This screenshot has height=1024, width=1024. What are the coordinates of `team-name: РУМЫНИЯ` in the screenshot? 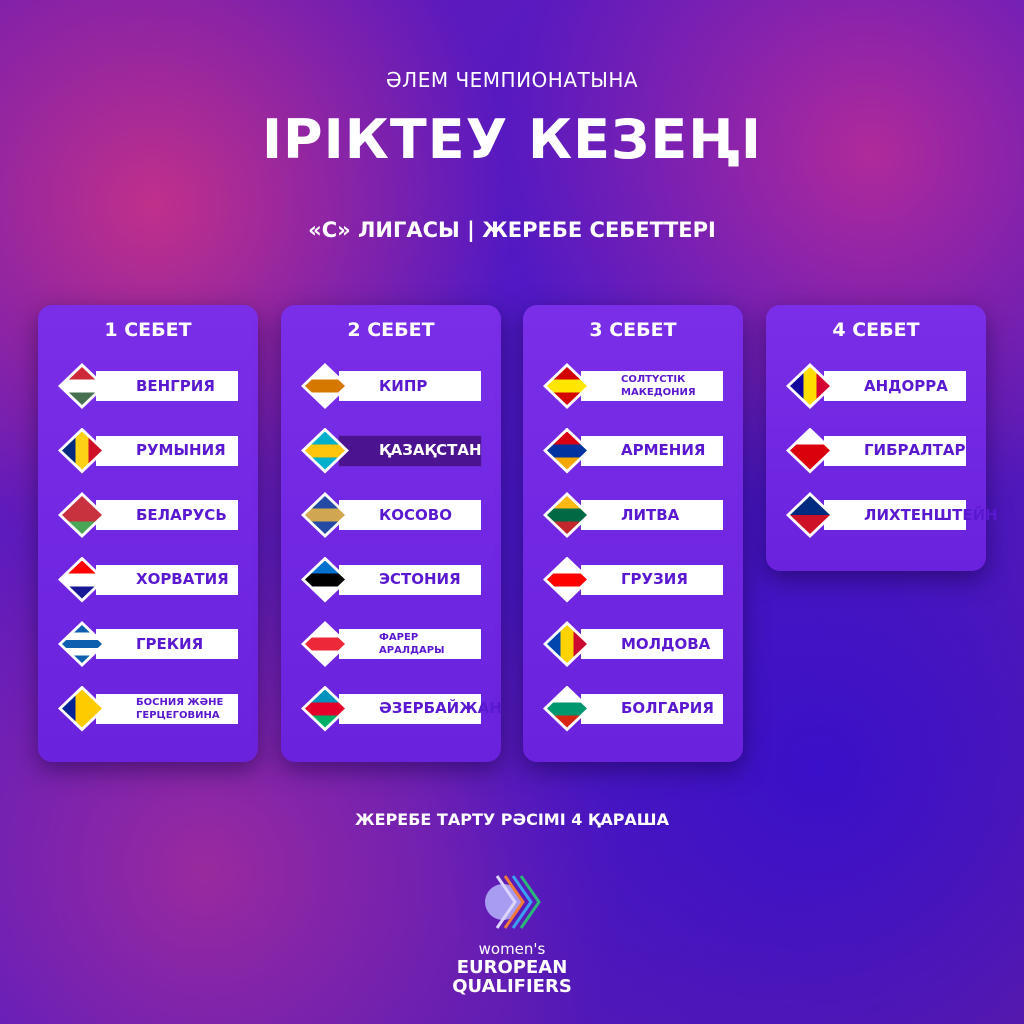 It's located at (167, 450).